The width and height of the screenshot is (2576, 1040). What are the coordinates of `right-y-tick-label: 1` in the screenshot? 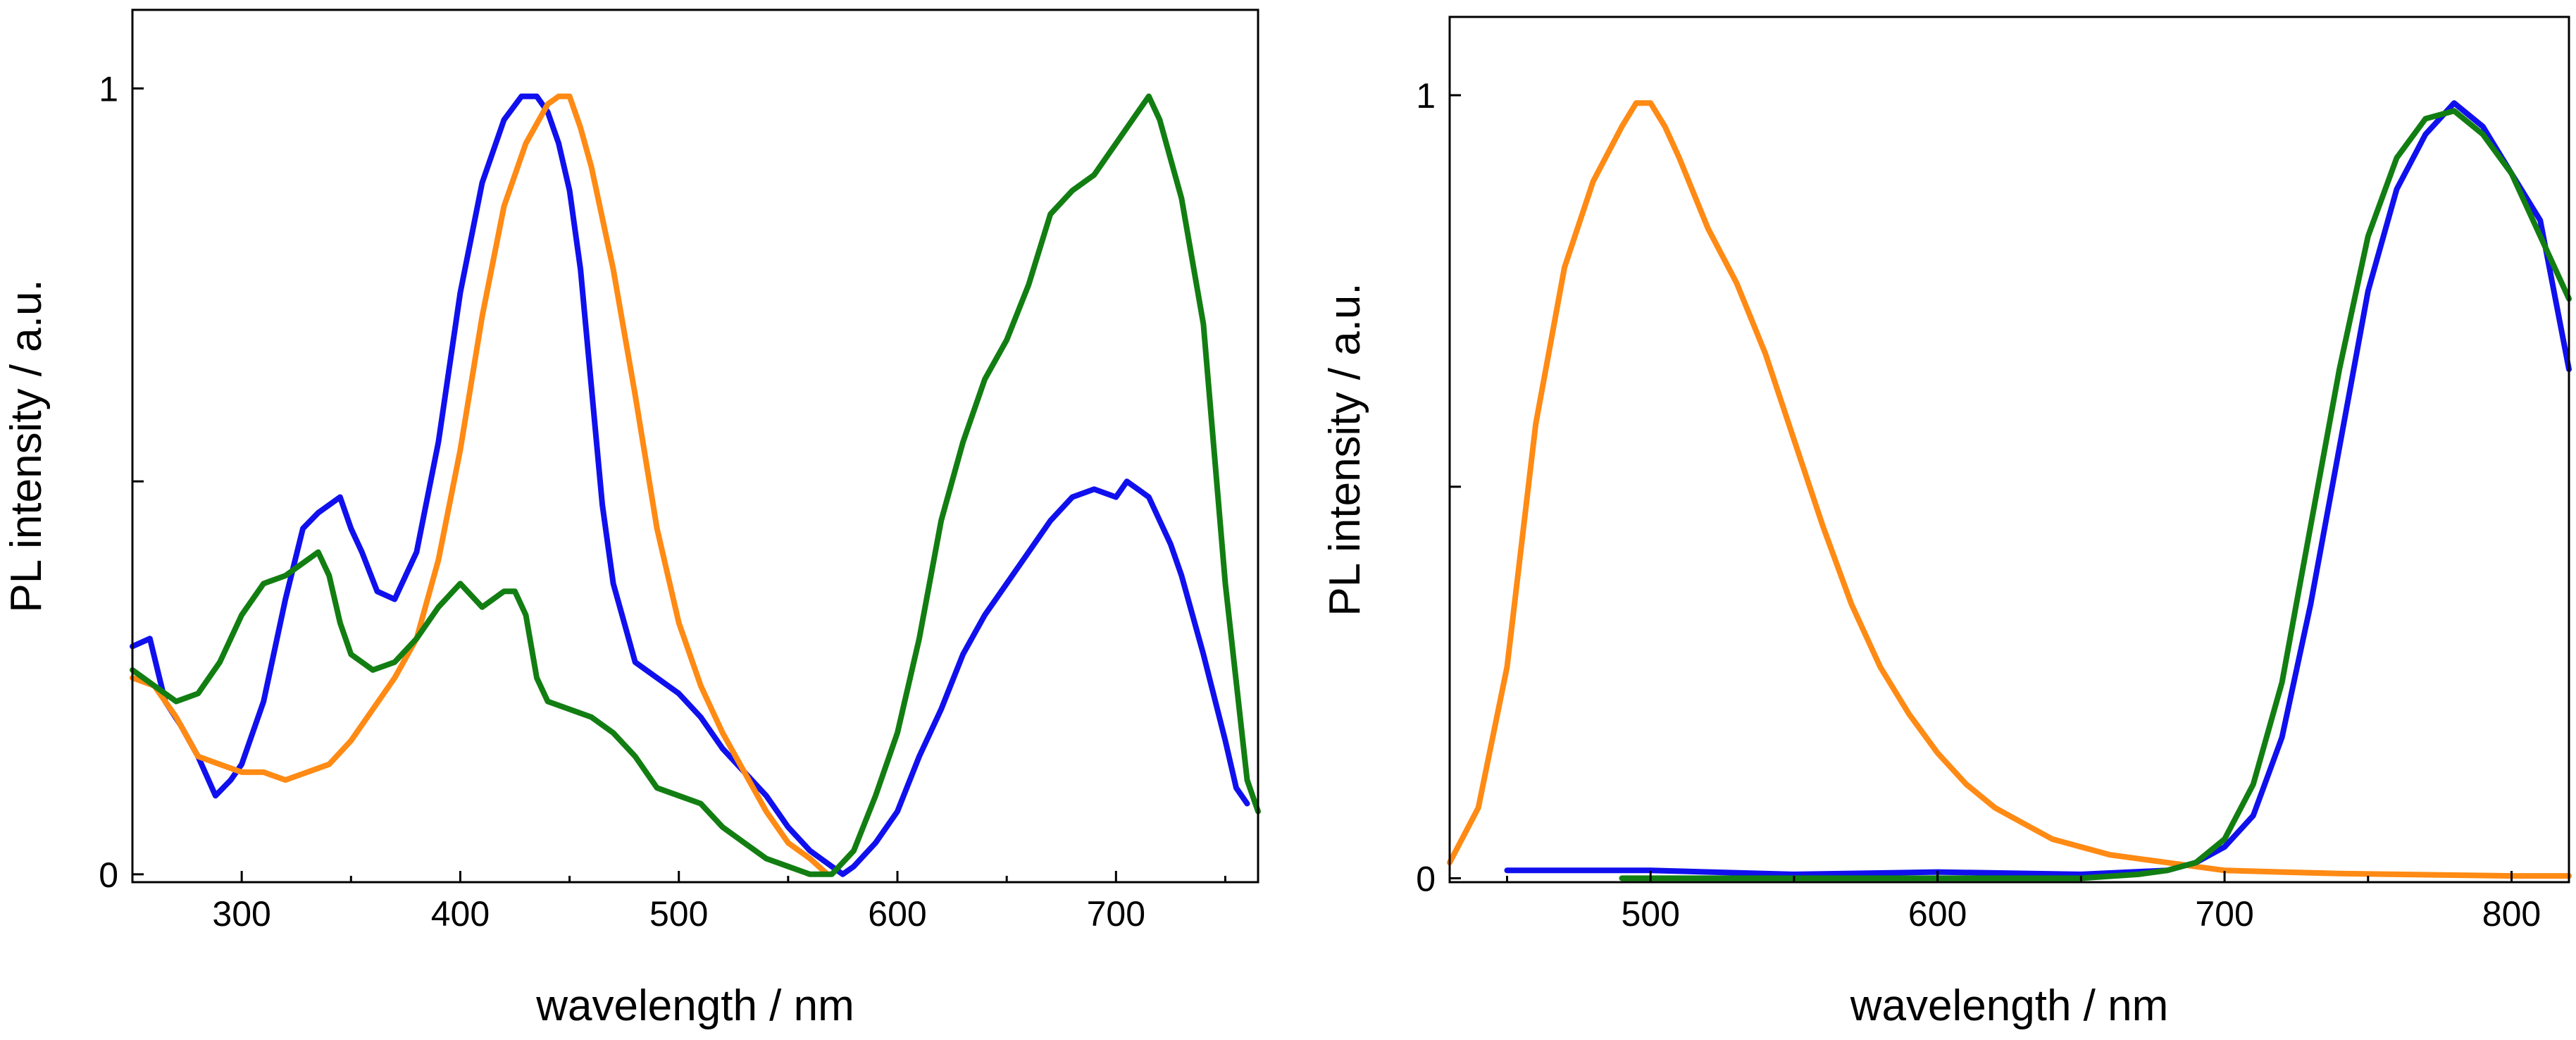 It's located at (1426, 96).